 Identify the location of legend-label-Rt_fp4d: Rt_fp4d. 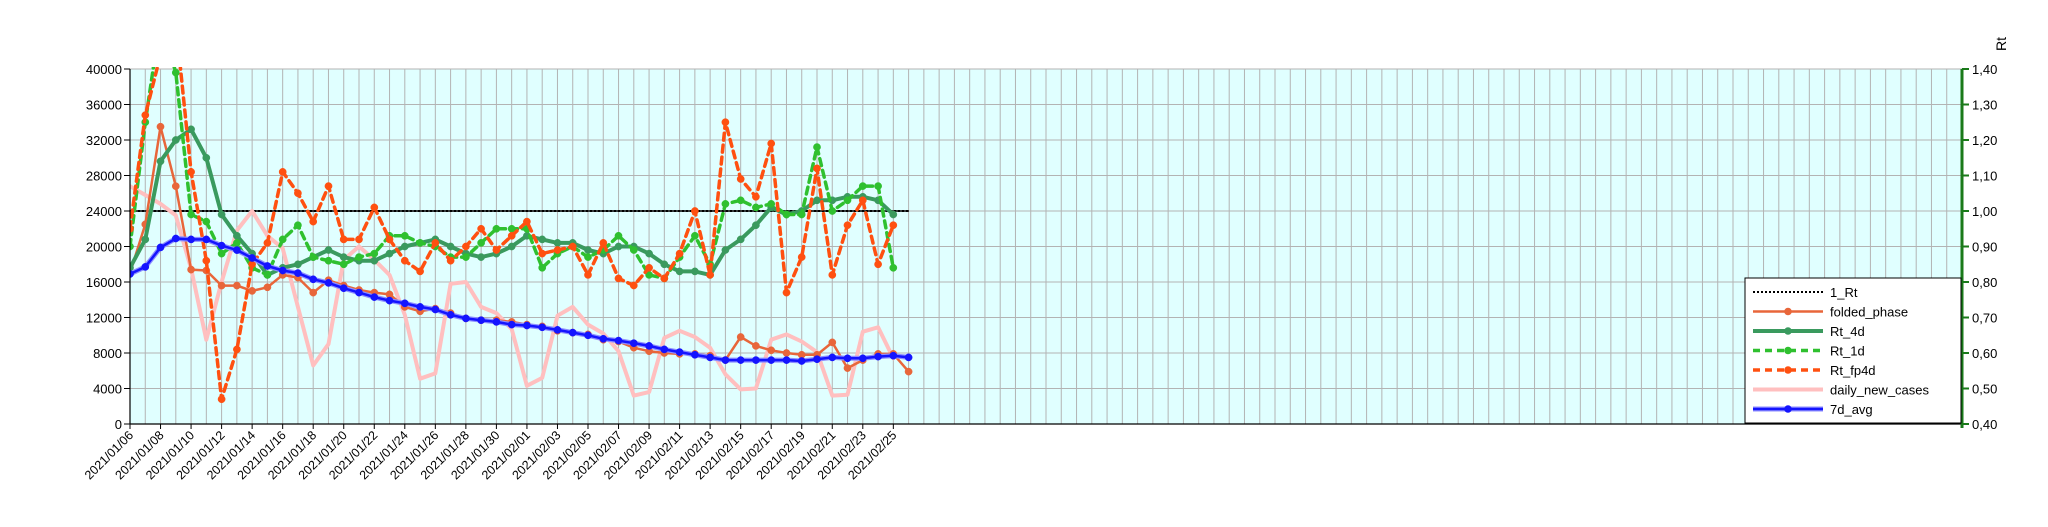
(1853, 370).